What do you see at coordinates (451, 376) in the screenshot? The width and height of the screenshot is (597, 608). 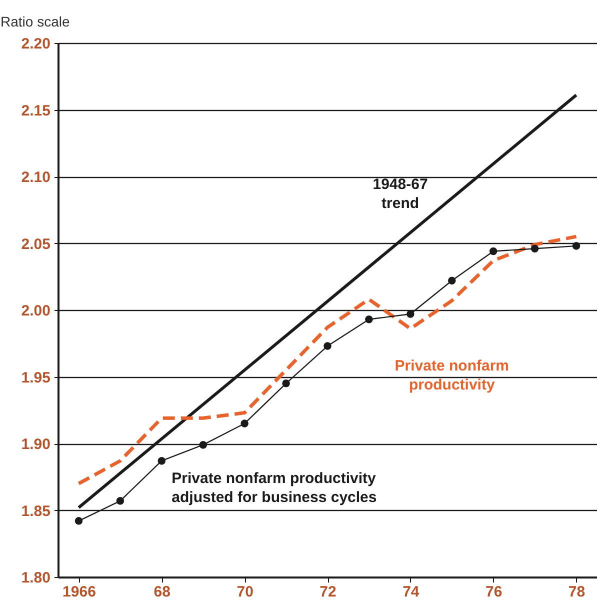 I see `text: Private nonfarm productivity` at bounding box center [451, 376].